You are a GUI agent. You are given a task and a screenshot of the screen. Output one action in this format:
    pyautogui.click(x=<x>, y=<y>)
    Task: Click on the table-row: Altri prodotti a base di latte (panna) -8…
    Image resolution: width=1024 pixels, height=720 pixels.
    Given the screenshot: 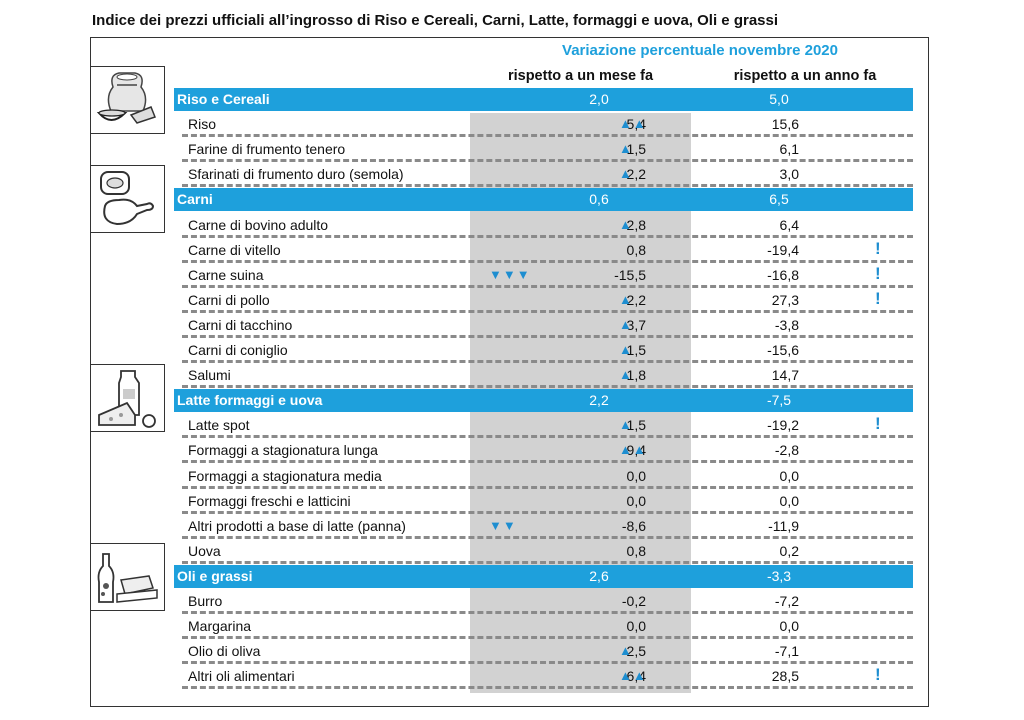 What is the action you would take?
    pyautogui.click(x=543, y=527)
    